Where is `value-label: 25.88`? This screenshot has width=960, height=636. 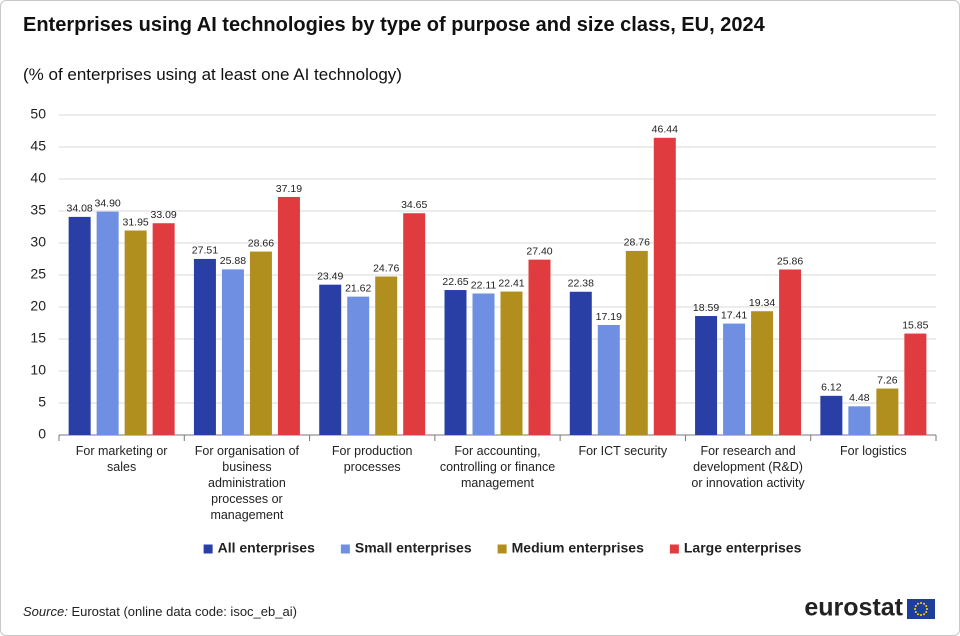 value-label: 25.88 is located at coordinates (233, 261).